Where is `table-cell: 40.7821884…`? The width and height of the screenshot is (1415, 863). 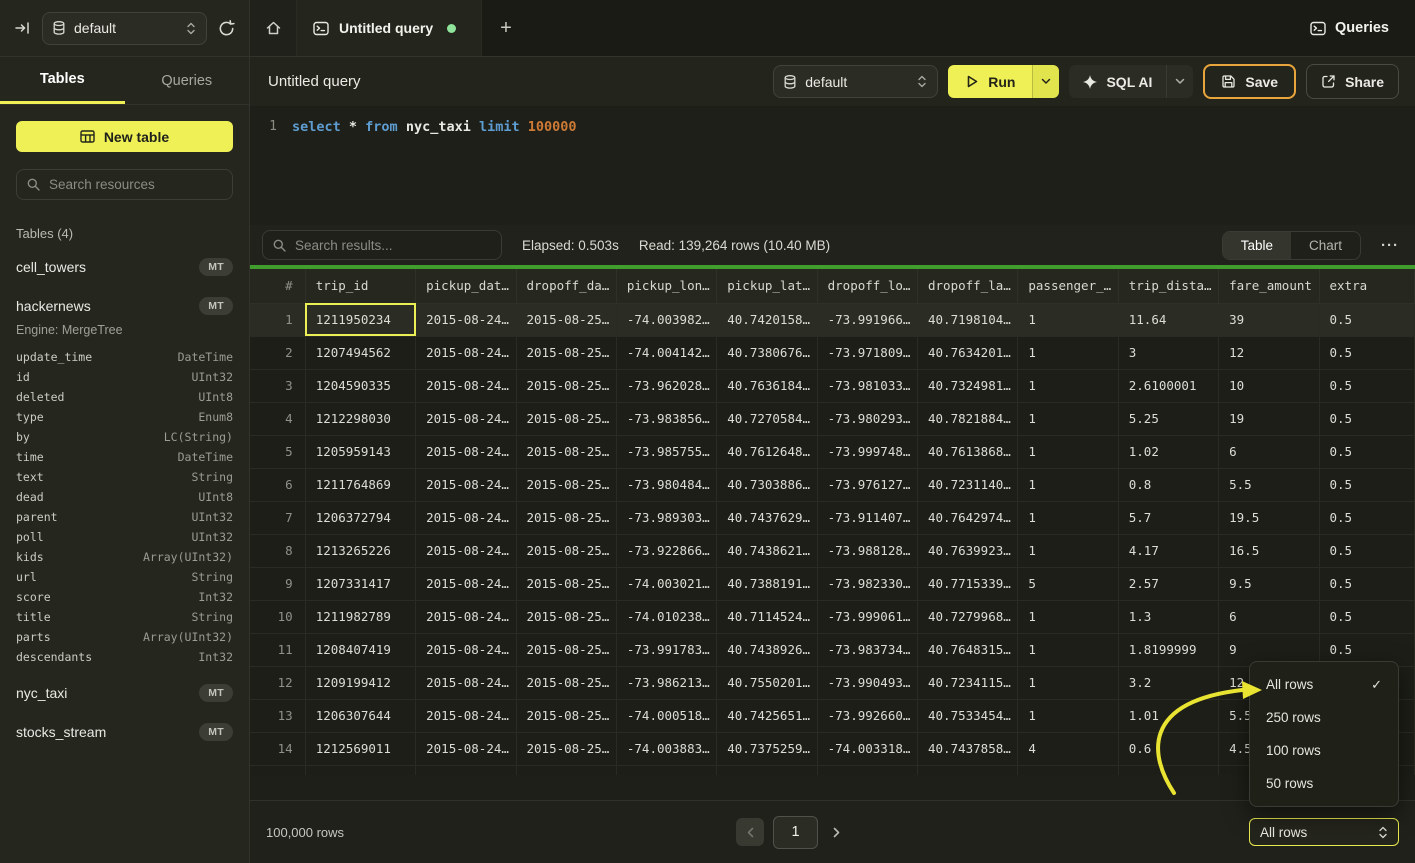
table-cell: 40.7821884… is located at coordinates (968, 419).